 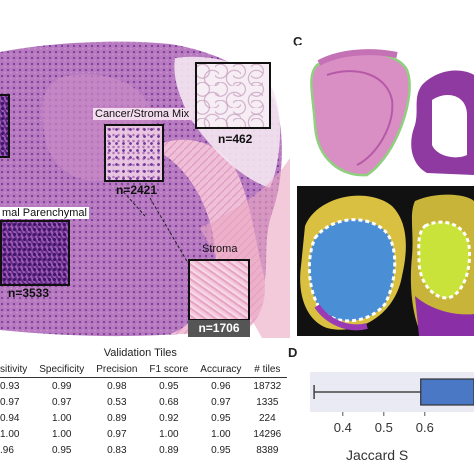 I want to click on fat-label: Fat, so click(x=226, y=48).